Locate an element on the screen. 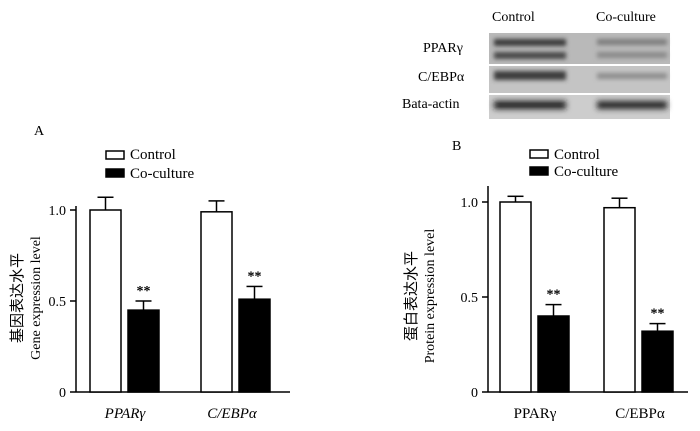 This screenshot has height=431, width=700. panel-a-y-axis-title: 基因表达水平 Gene expression level is located at coordinates (26, 298).